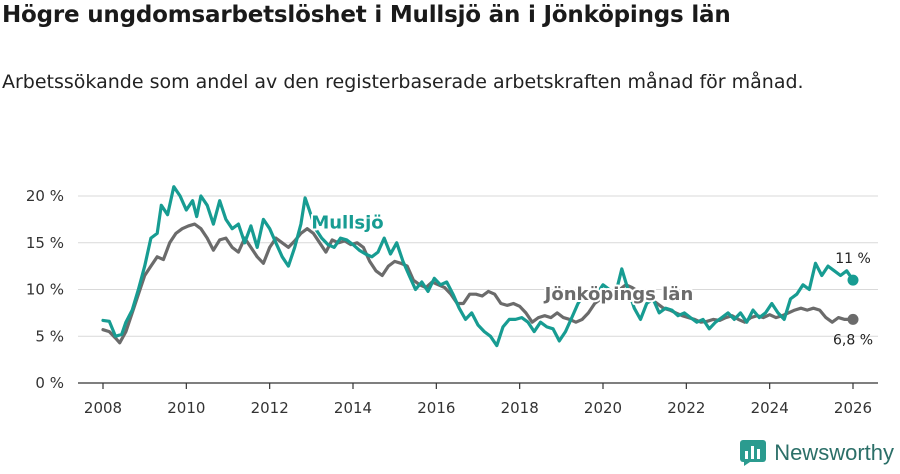 Image resolution: width=900 pixels, height=474 pixels. Describe the element at coordinates (49, 336) in the screenshot. I see `y-tick-label: 5 %` at that location.